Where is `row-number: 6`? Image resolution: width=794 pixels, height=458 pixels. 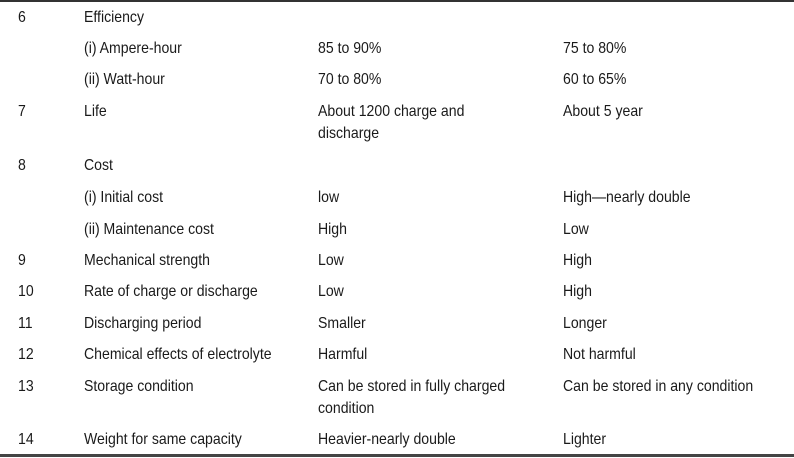 row-number: 6 is located at coordinates (22, 17).